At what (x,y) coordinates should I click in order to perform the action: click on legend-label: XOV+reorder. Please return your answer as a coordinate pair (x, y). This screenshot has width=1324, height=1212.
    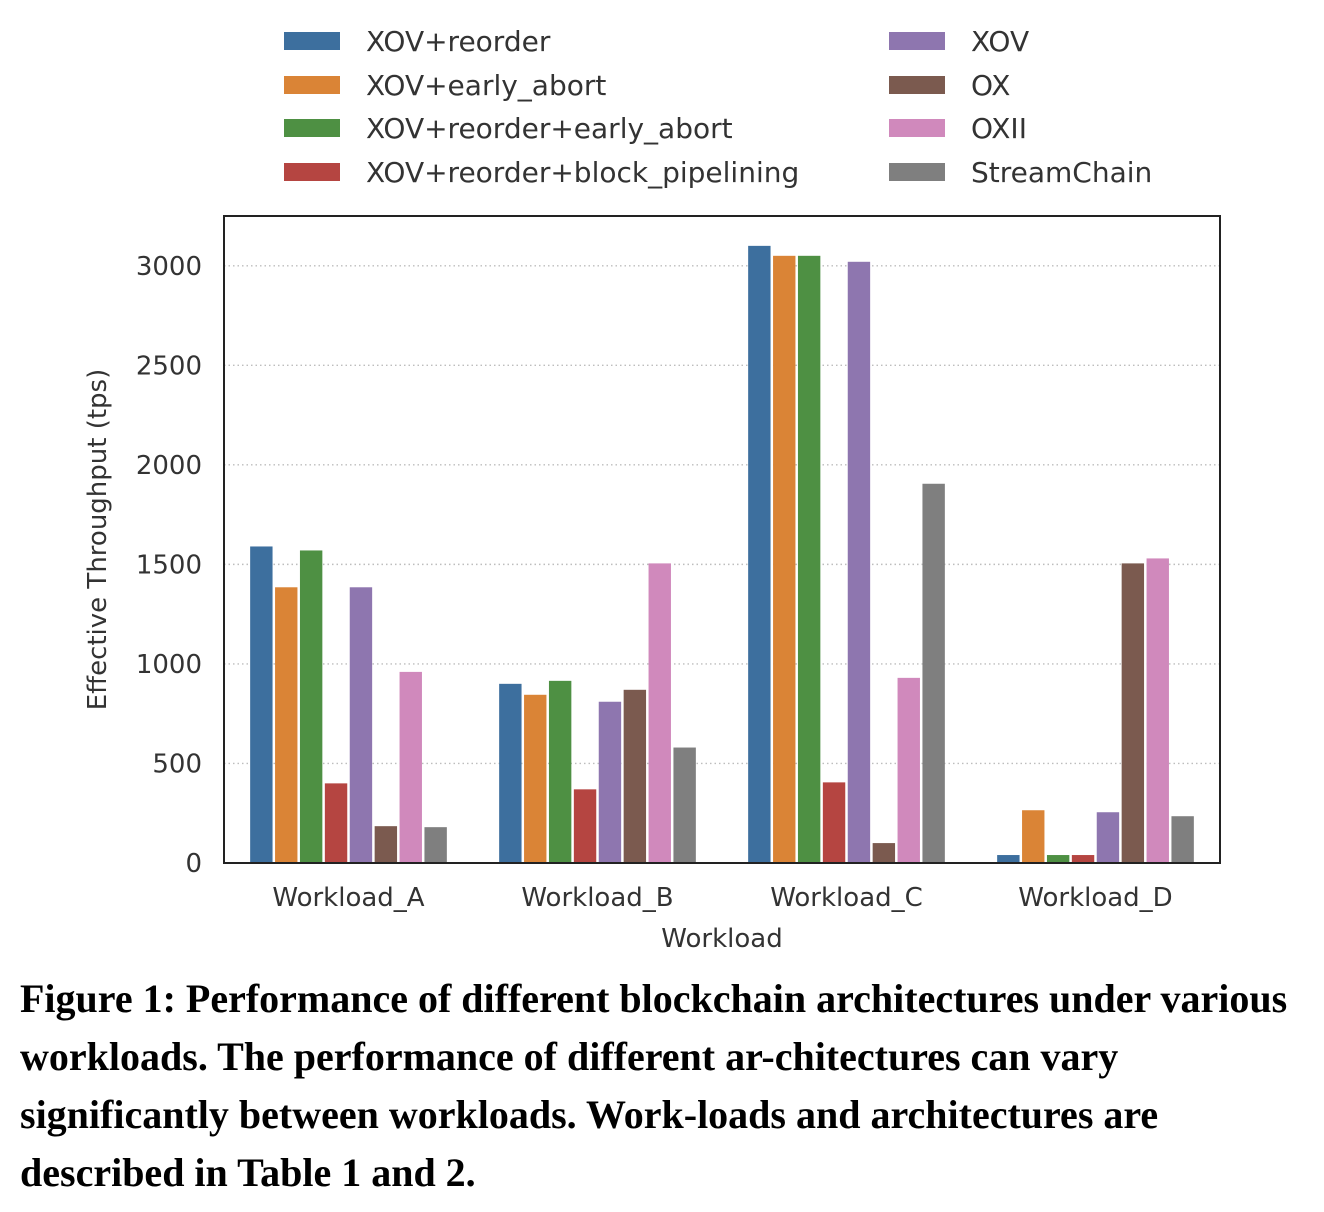
    Looking at the image, I should click on (458, 41).